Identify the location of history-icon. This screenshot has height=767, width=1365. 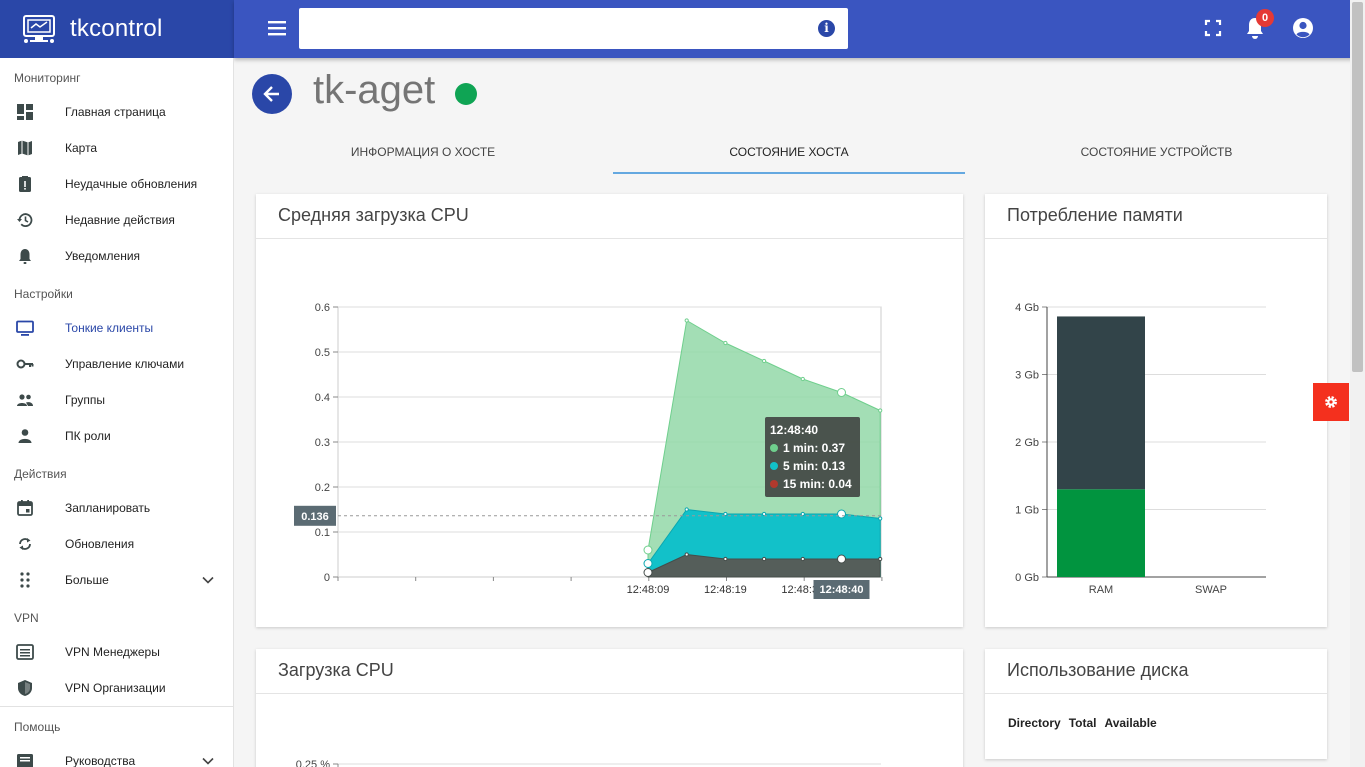
(25, 220).